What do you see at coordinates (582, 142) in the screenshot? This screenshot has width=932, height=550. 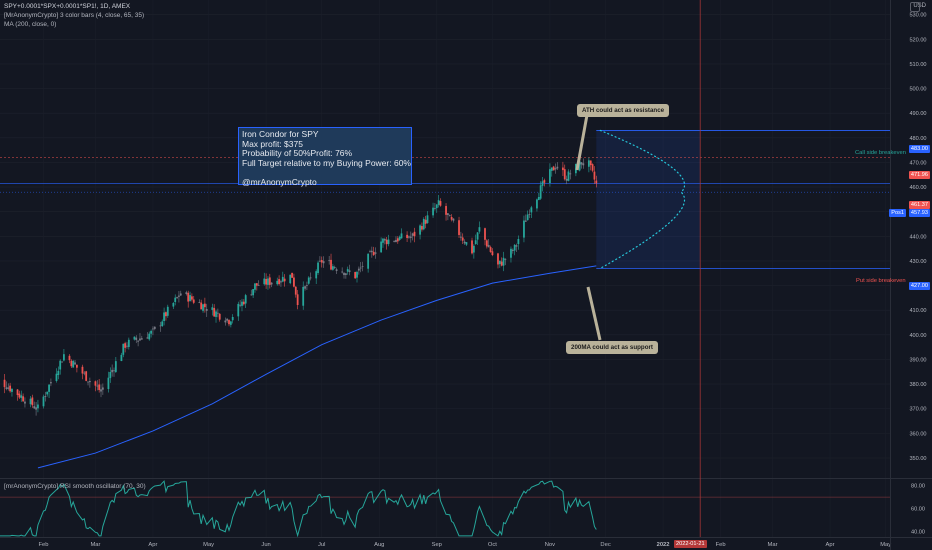 I see `ath-callout-pointer` at bounding box center [582, 142].